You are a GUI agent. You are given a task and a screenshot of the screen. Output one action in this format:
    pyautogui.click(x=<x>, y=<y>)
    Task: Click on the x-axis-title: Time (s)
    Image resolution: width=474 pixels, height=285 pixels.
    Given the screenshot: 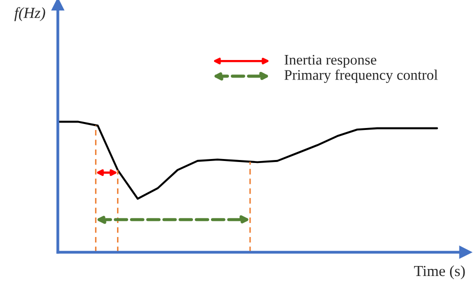 What is the action you would take?
    pyautogui.click(x=439, y=272)
    